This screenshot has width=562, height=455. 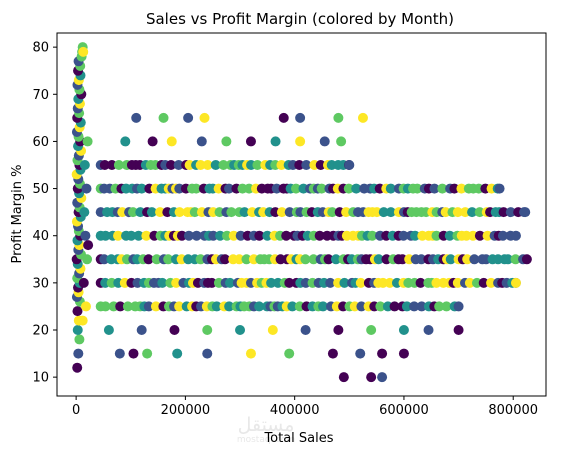 I want to click on watermark-main: مستقل, so click(x=266, y=425).